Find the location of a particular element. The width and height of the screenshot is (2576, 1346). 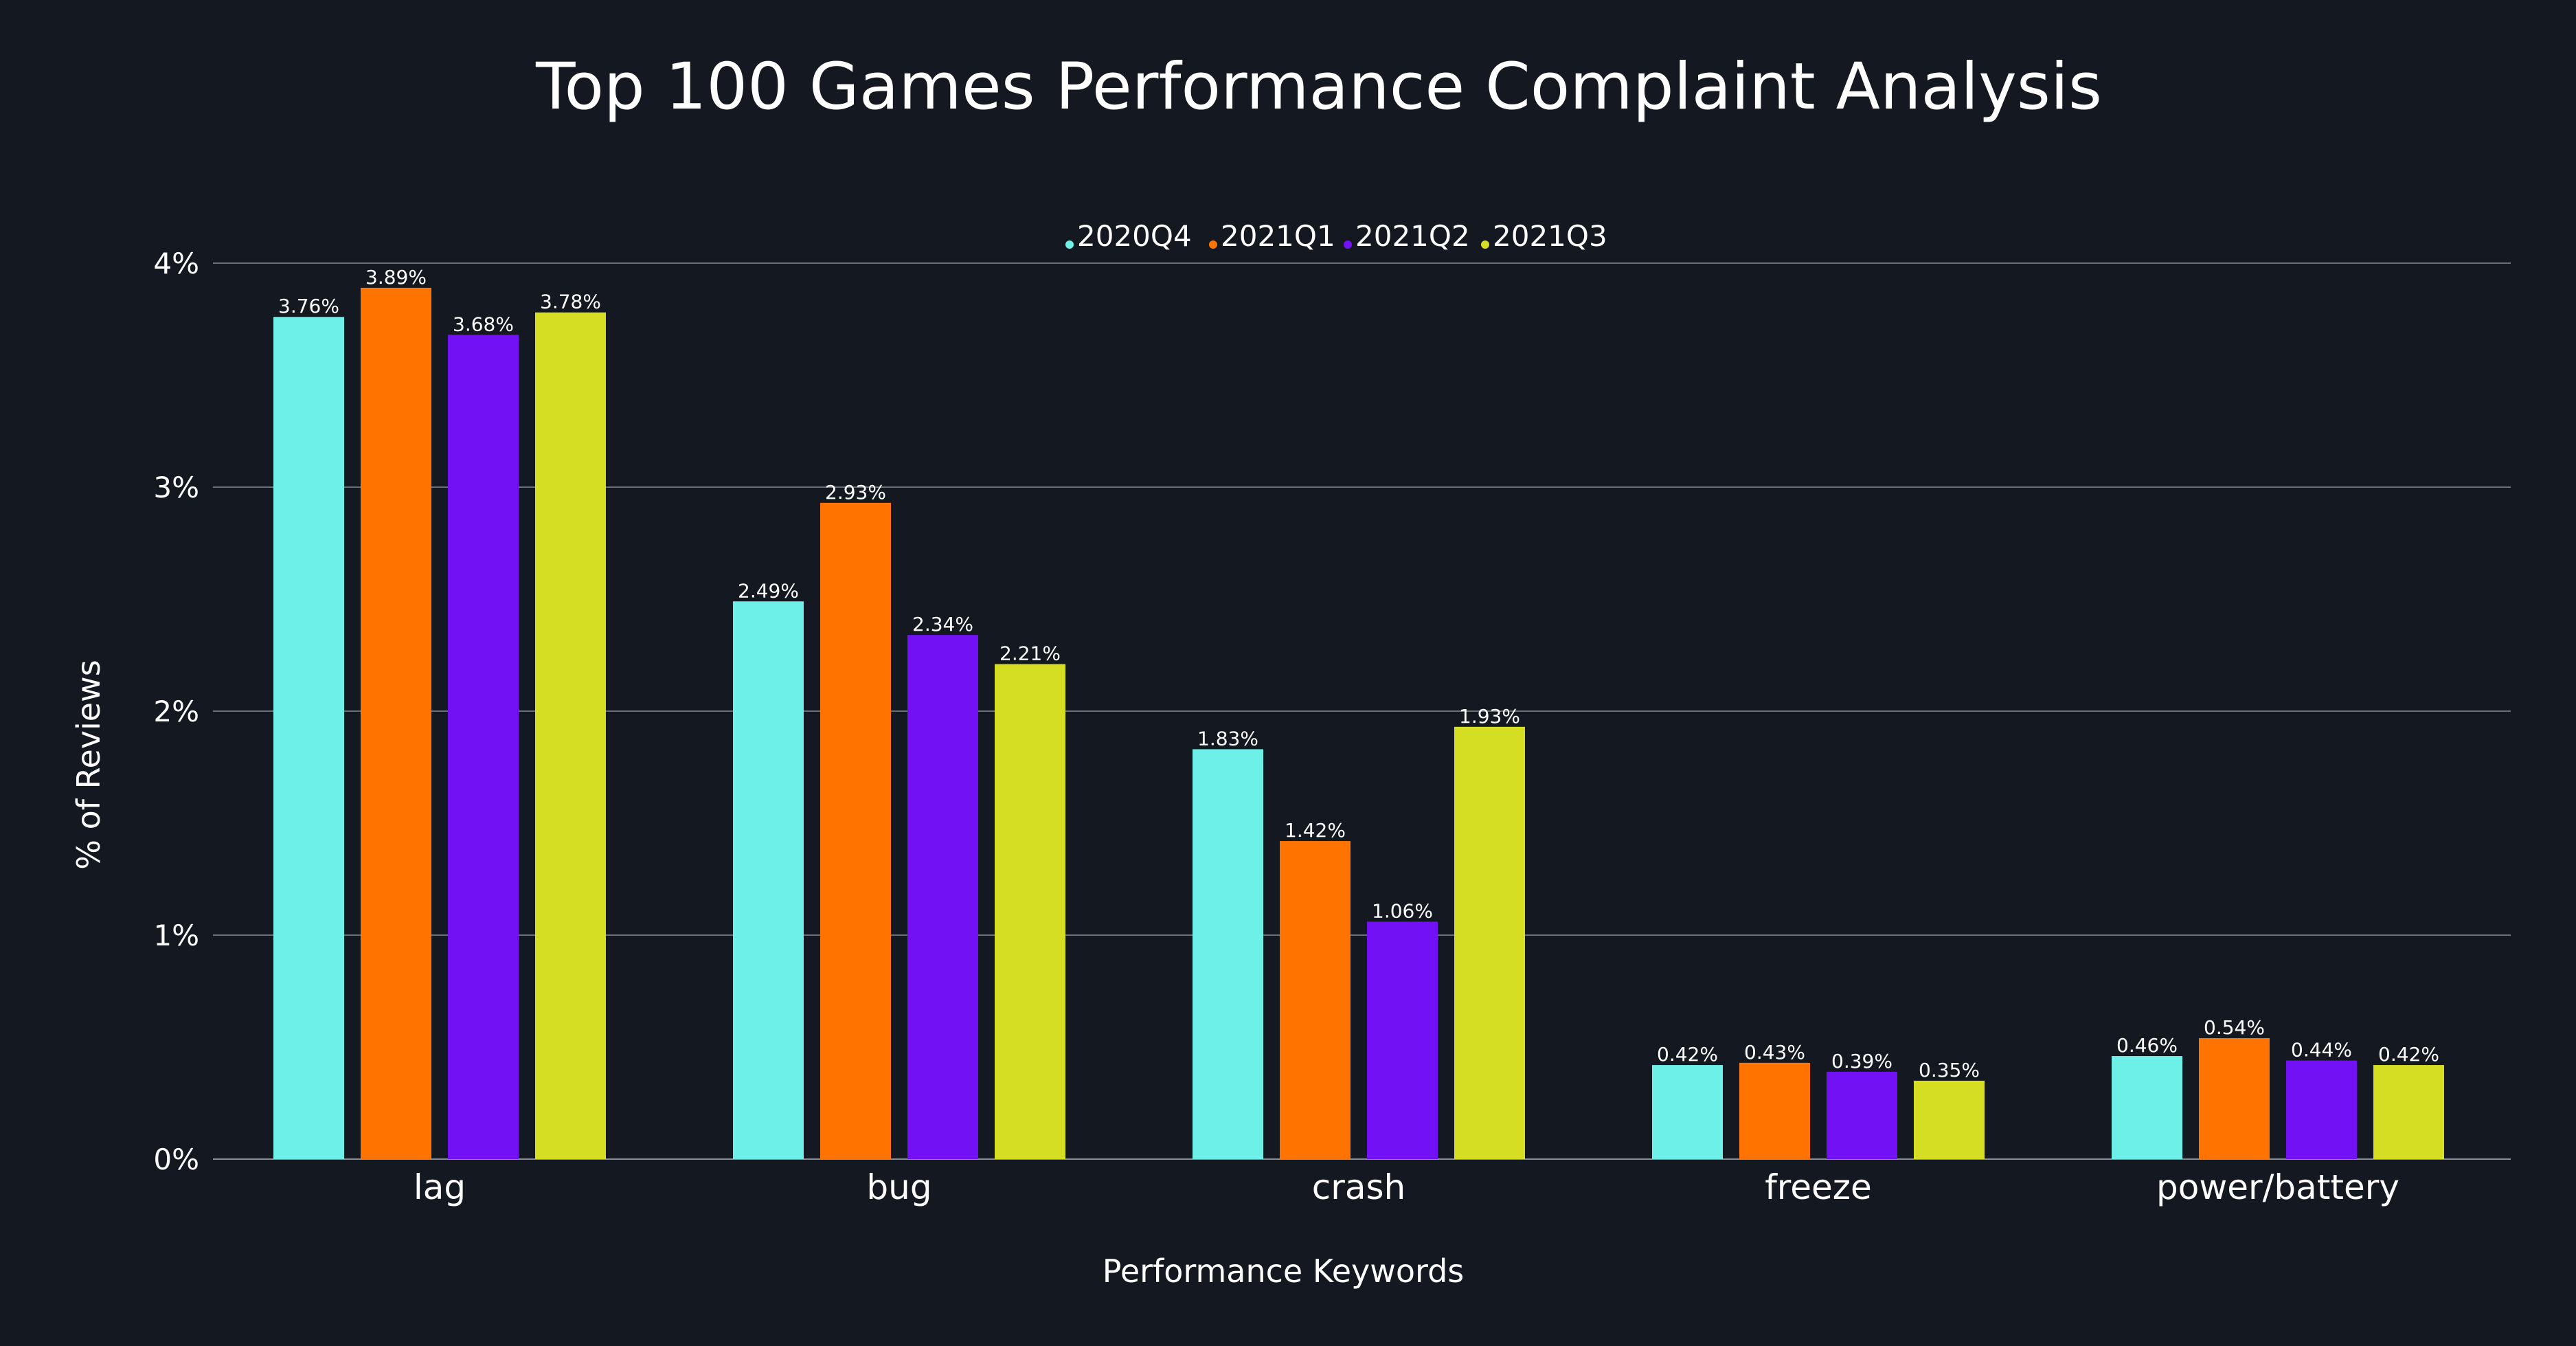

value-label-freeze-2020Q4: 0.42% is located at coordinates (1687, 1054).